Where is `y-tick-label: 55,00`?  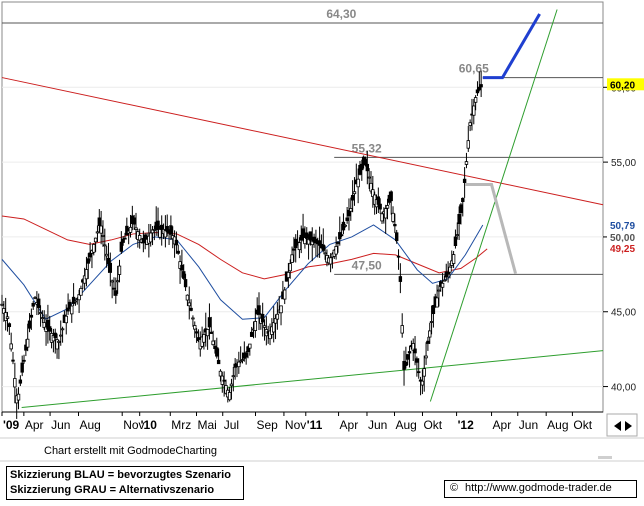
y-tick-label: 55,00 is located at coordinates (623, 163).